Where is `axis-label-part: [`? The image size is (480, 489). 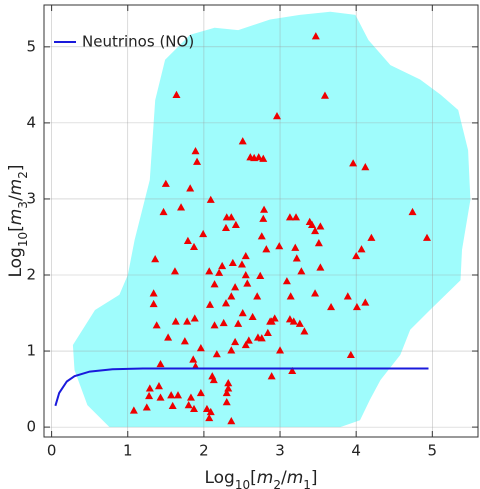 axis-label-part: [ is located at coordinates (16, 228).